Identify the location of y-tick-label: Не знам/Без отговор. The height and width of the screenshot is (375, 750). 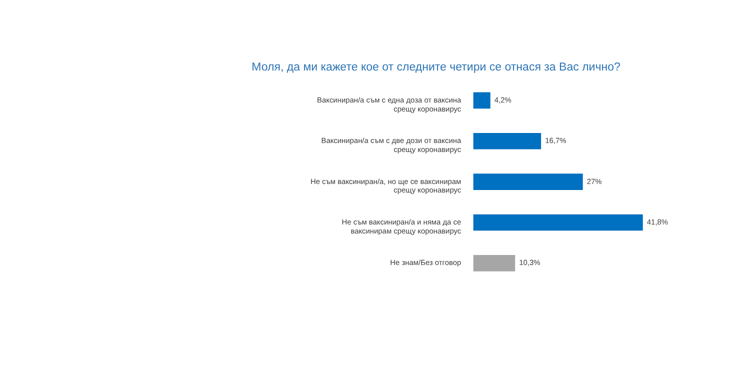
(426, 263).